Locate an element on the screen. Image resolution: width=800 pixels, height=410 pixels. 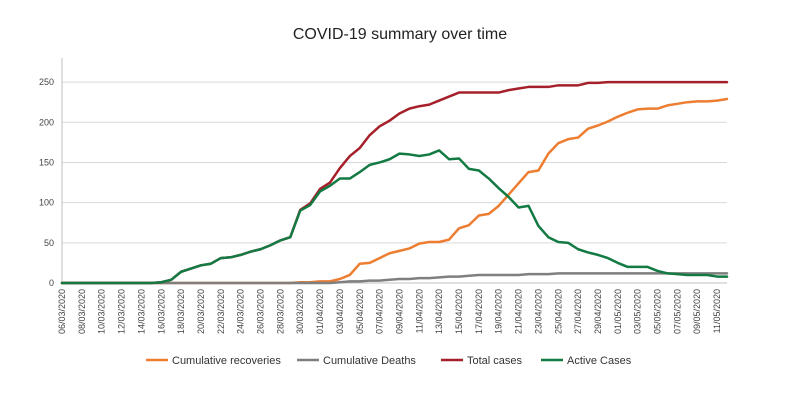
y-tick-label: 250 is located at coordinates (46, 82).